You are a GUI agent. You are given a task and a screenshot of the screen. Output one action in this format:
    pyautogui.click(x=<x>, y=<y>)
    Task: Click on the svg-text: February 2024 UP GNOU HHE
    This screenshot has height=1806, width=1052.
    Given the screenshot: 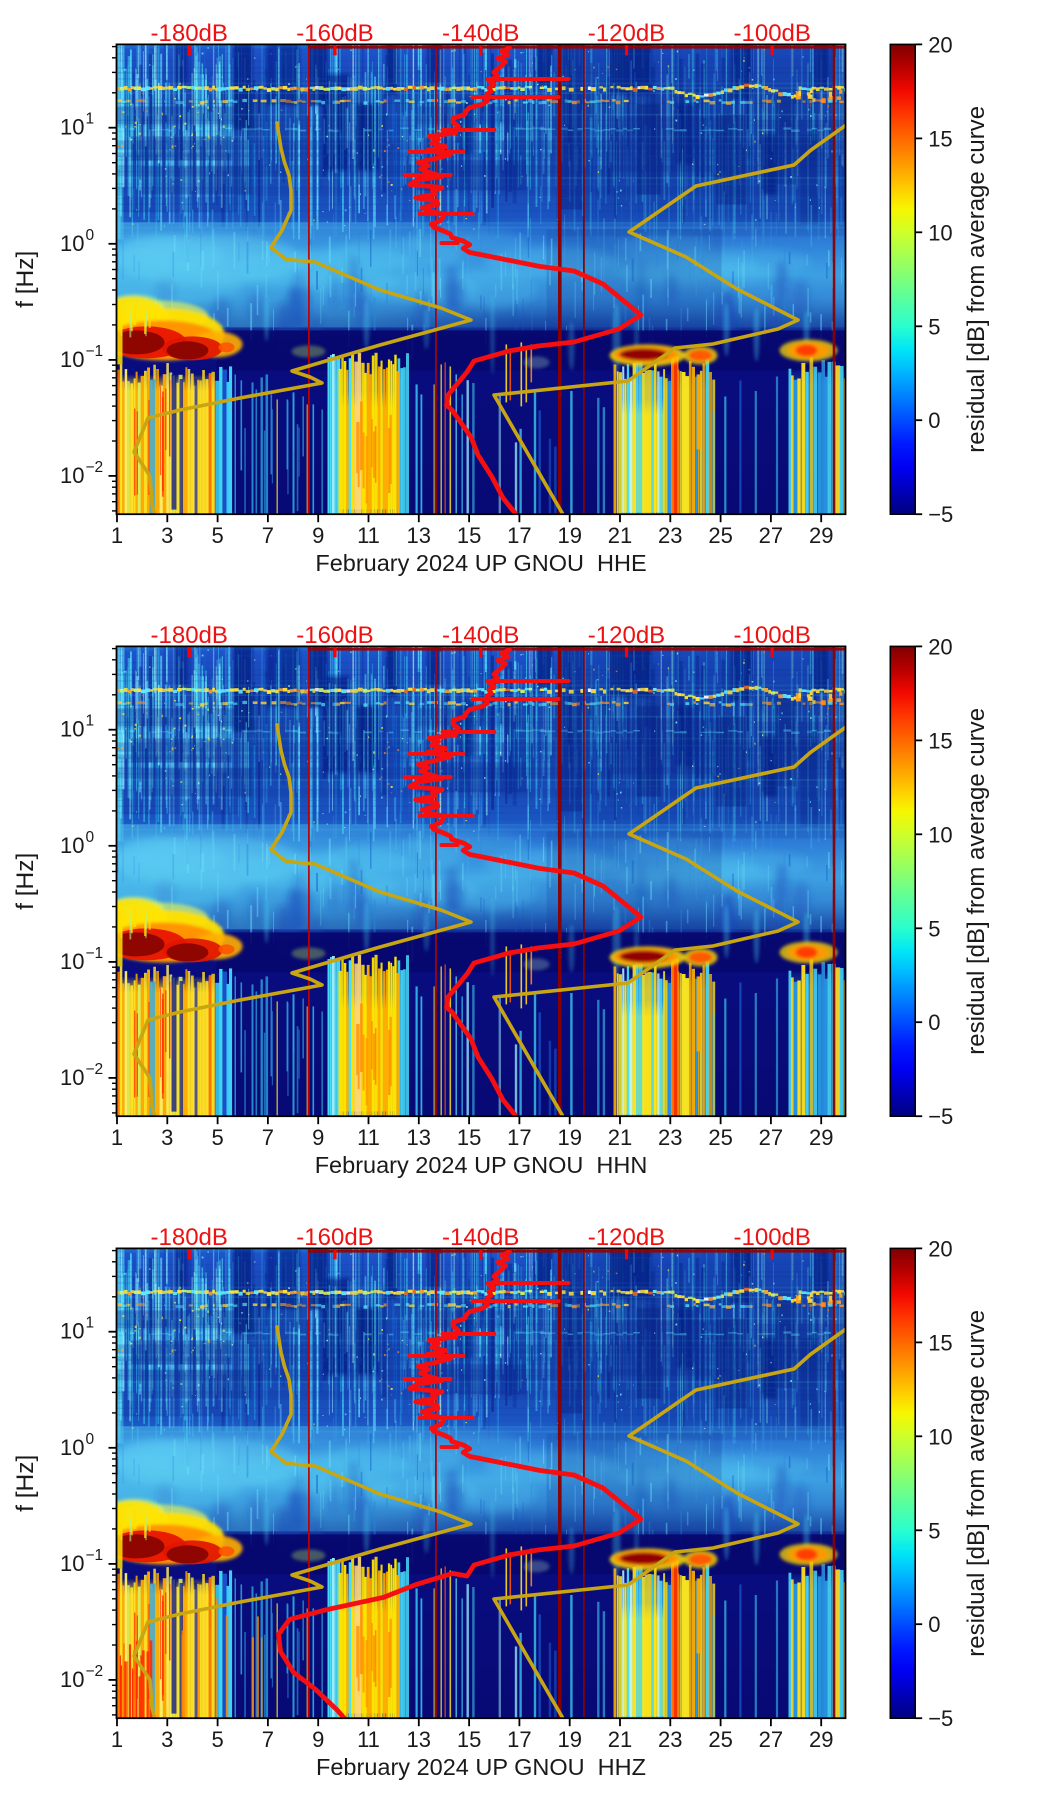 What is the action you would take?
    pyautogui.click(x=480, y=563)
    